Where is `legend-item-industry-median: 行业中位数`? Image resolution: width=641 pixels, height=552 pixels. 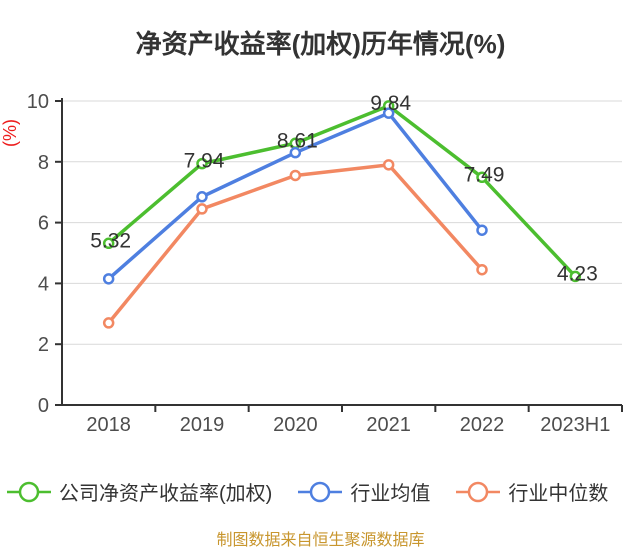 legend-item-industry-median: 行业中位数 is located at coordinates (531, 491).